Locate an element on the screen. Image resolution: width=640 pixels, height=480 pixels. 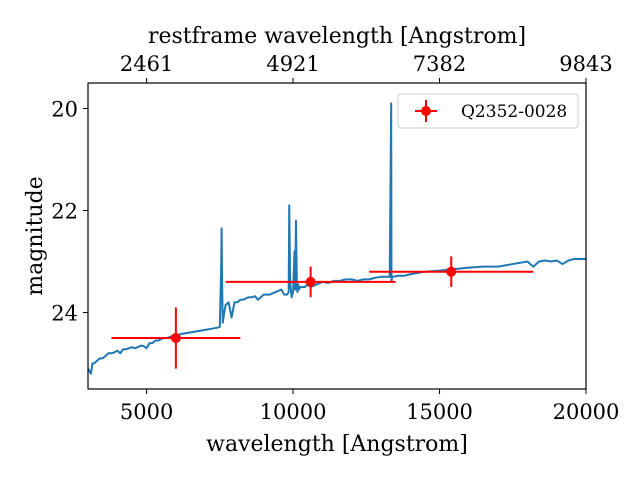
x-axis-label: wavelength [Angstrom] is located at coordinates (337, 444).